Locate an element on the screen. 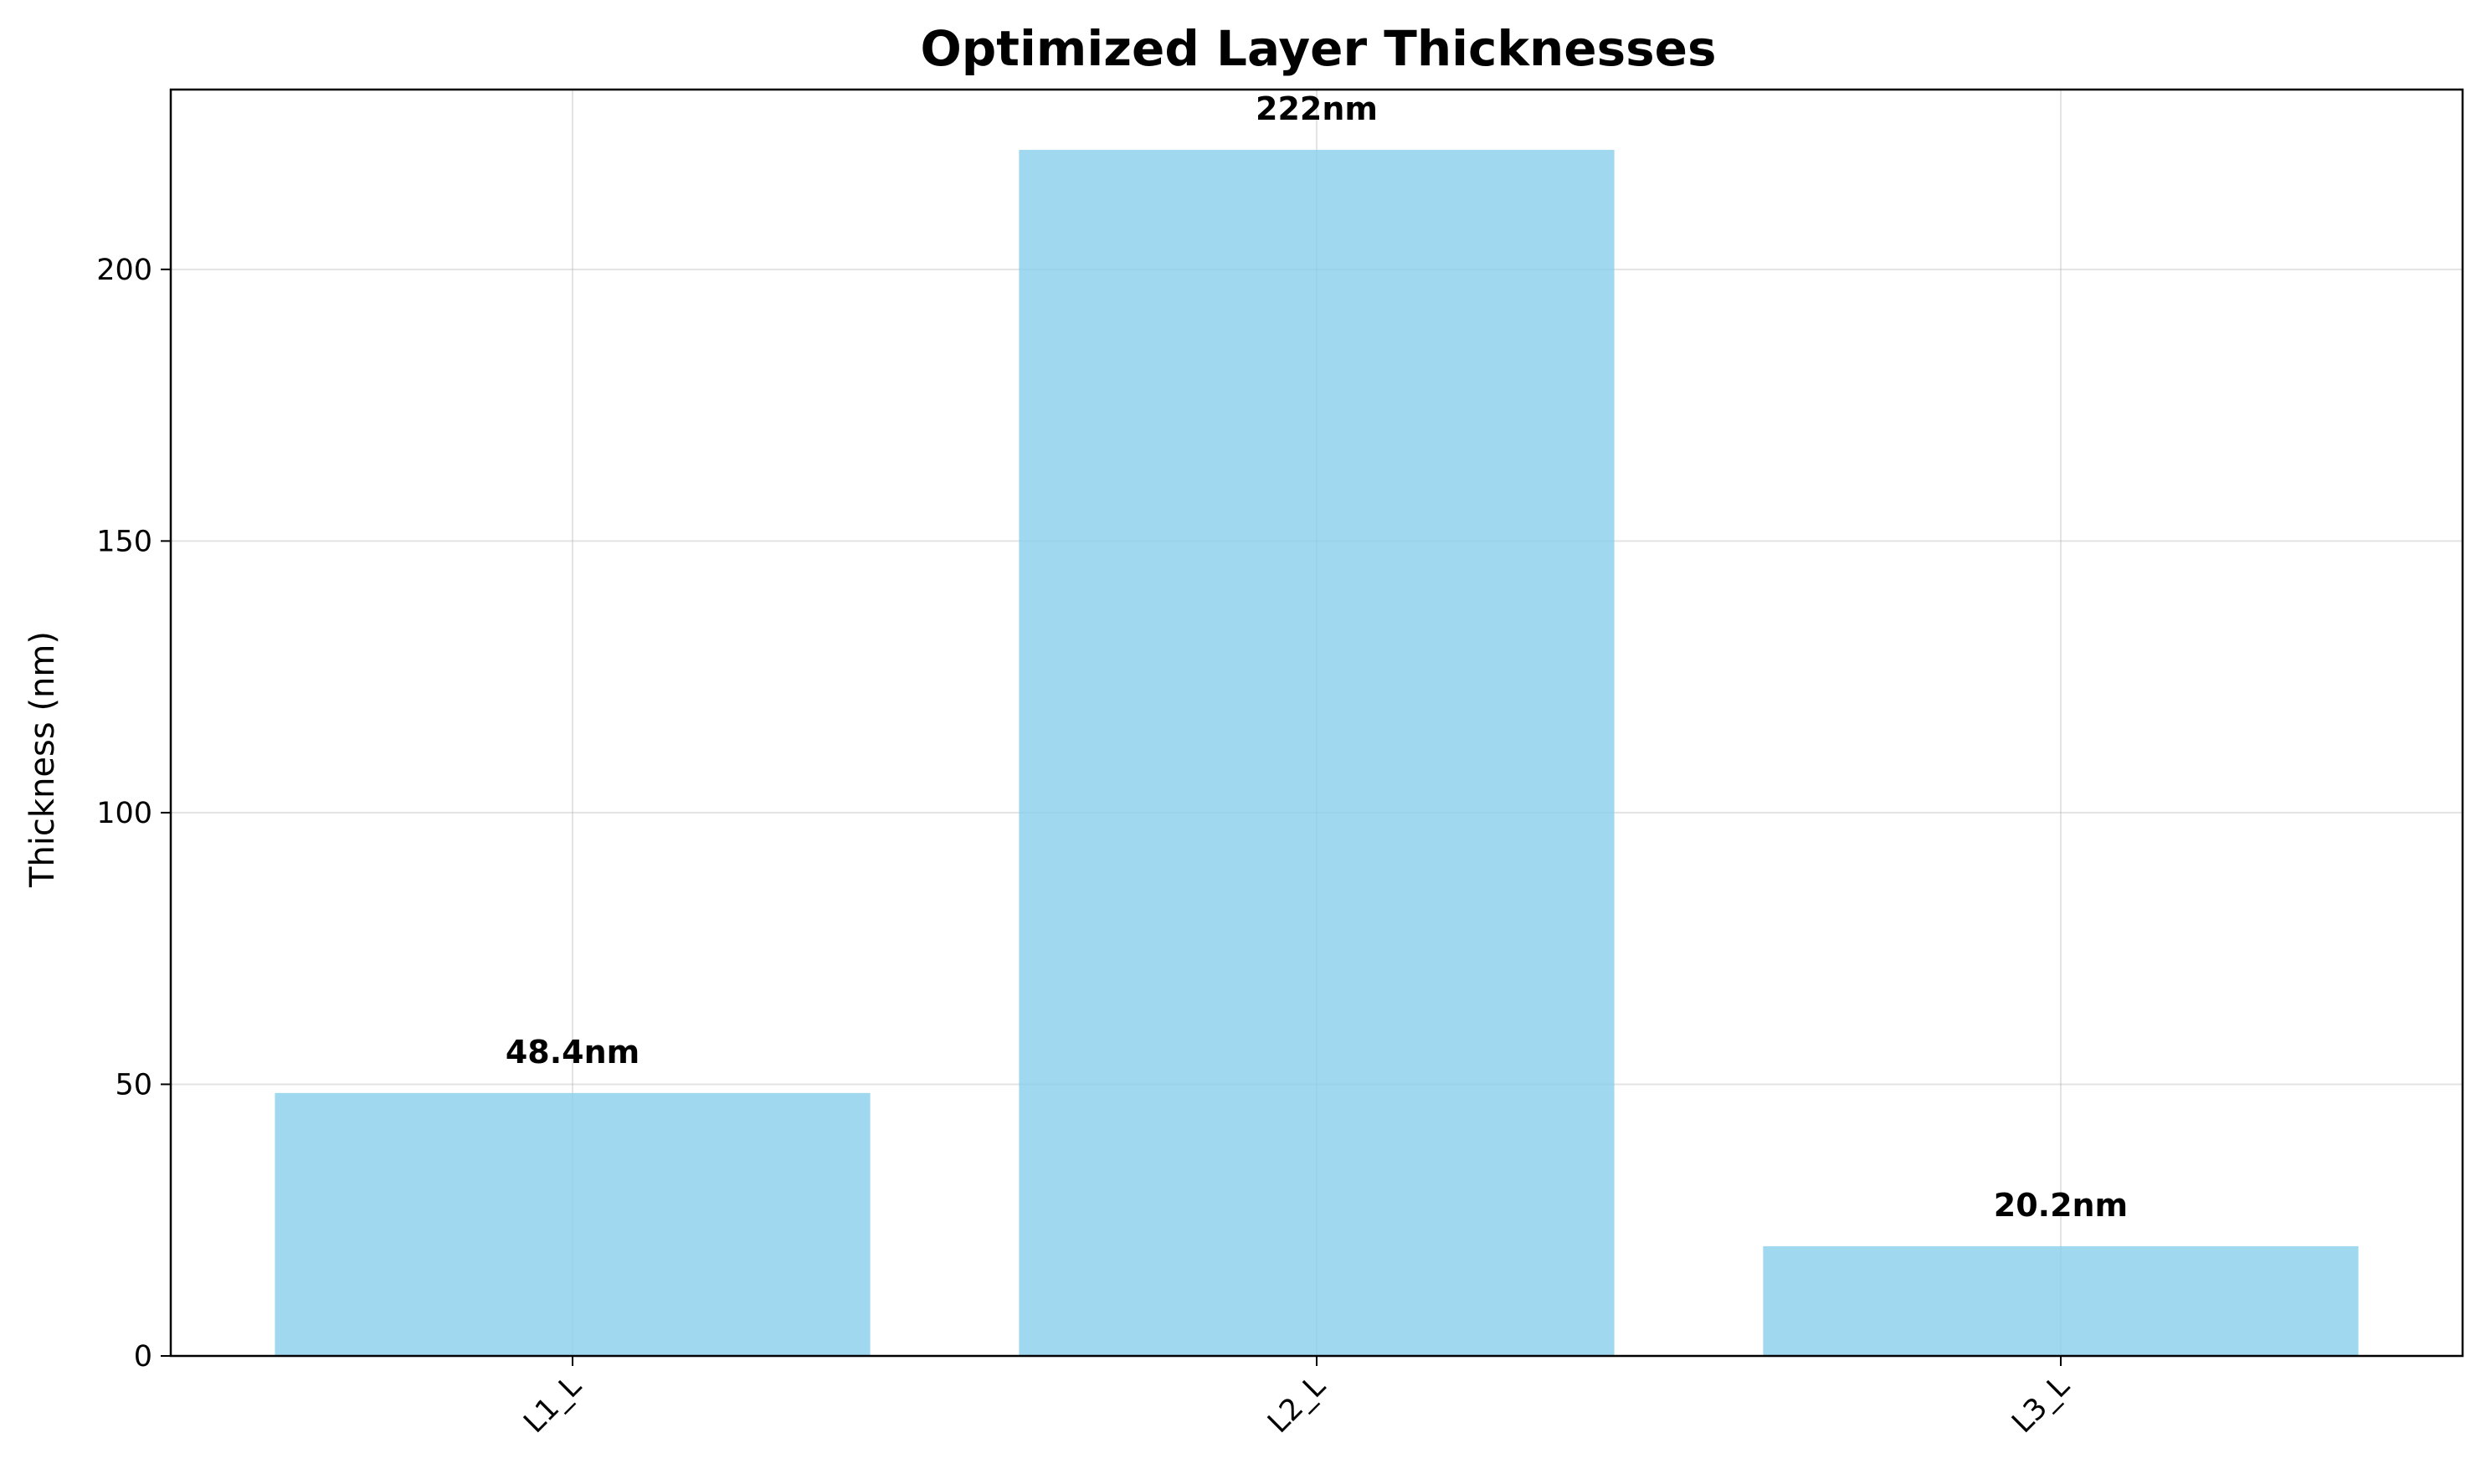 This screenshot has width=2481, height=1484. y-tick-label: 100 is located at coordinates (124, 813).